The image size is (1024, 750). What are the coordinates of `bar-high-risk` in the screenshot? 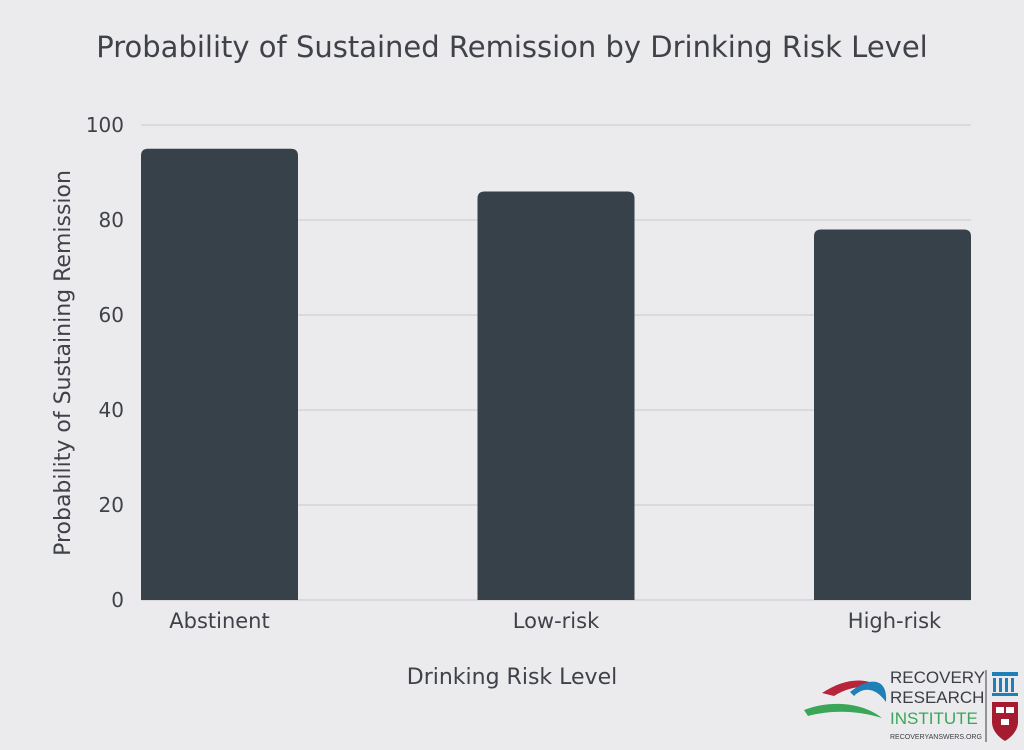 It's located at (892, 414).